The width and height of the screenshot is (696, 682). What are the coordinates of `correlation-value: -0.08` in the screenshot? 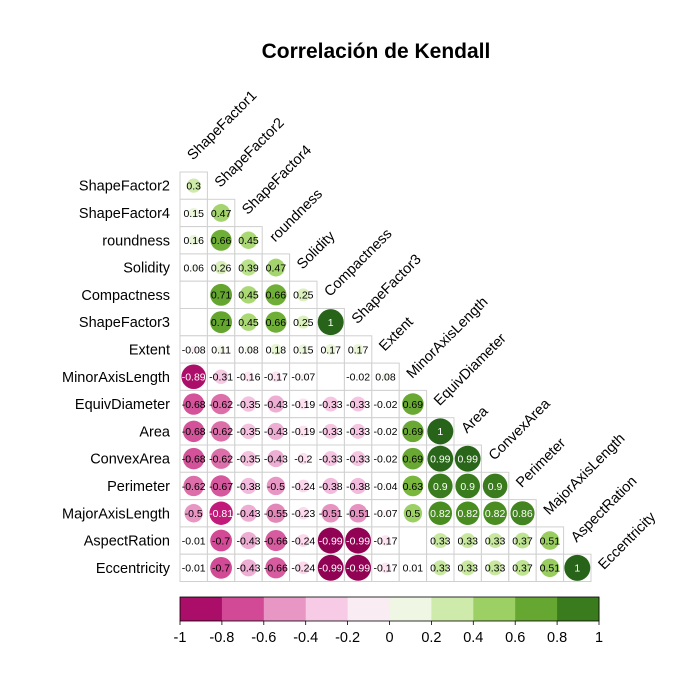 It's located at (194, 350).